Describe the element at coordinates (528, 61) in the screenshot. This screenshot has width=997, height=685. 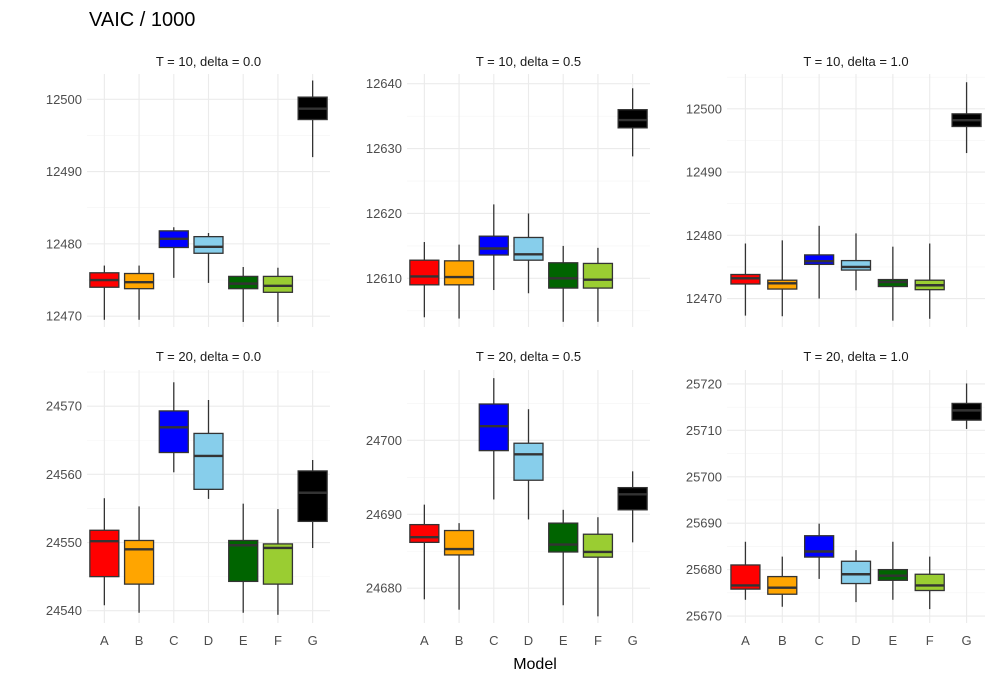
I see `facet-strip-label: T = 10, delta = 0.5` at that location.